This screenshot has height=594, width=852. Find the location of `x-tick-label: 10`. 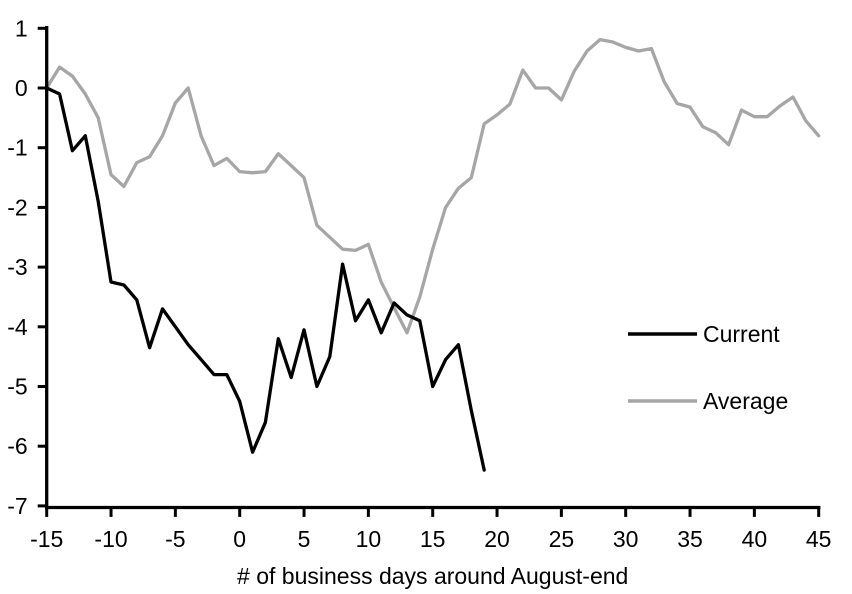

x-tick-label: 10 is located at coordinates (369, 539).